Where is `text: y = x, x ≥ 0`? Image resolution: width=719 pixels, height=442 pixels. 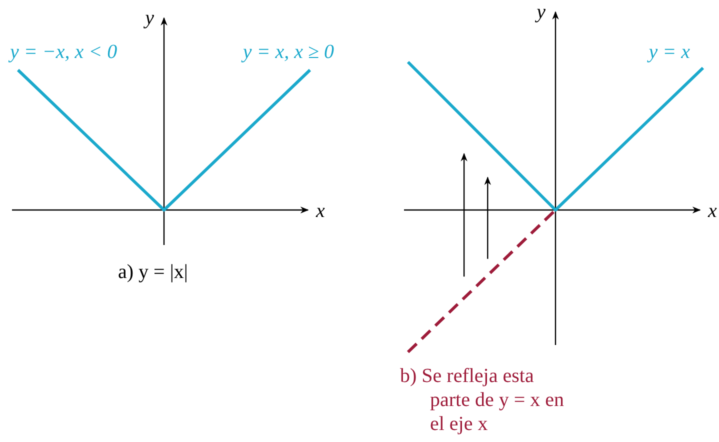
text: y = x, x ≥ 0 is located at coordinates (287, 52).